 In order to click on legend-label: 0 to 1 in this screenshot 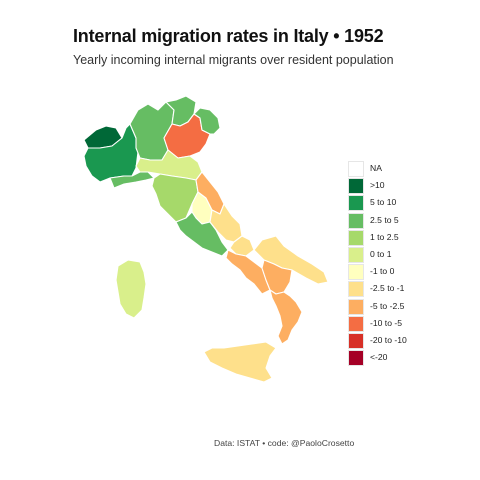, I will do `click(381, 253)`.